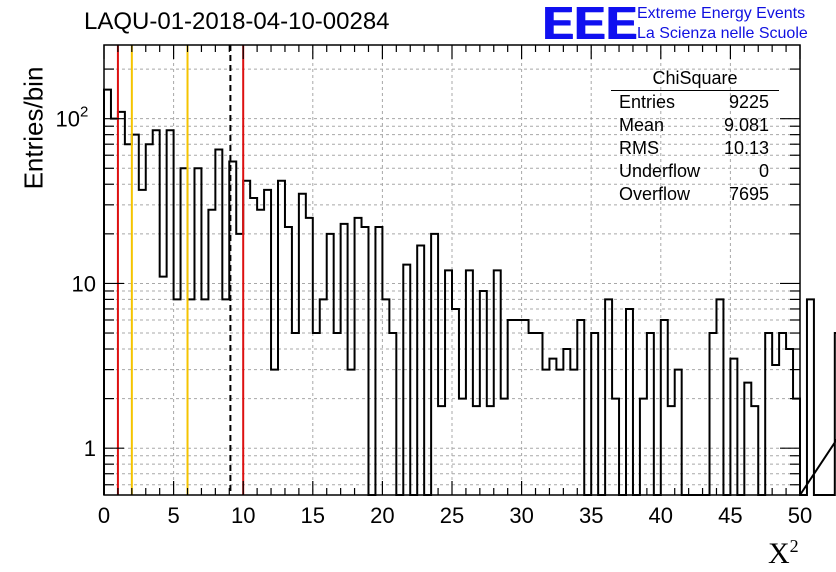  I want to click on stats-label: Entries, so click(647, 102).